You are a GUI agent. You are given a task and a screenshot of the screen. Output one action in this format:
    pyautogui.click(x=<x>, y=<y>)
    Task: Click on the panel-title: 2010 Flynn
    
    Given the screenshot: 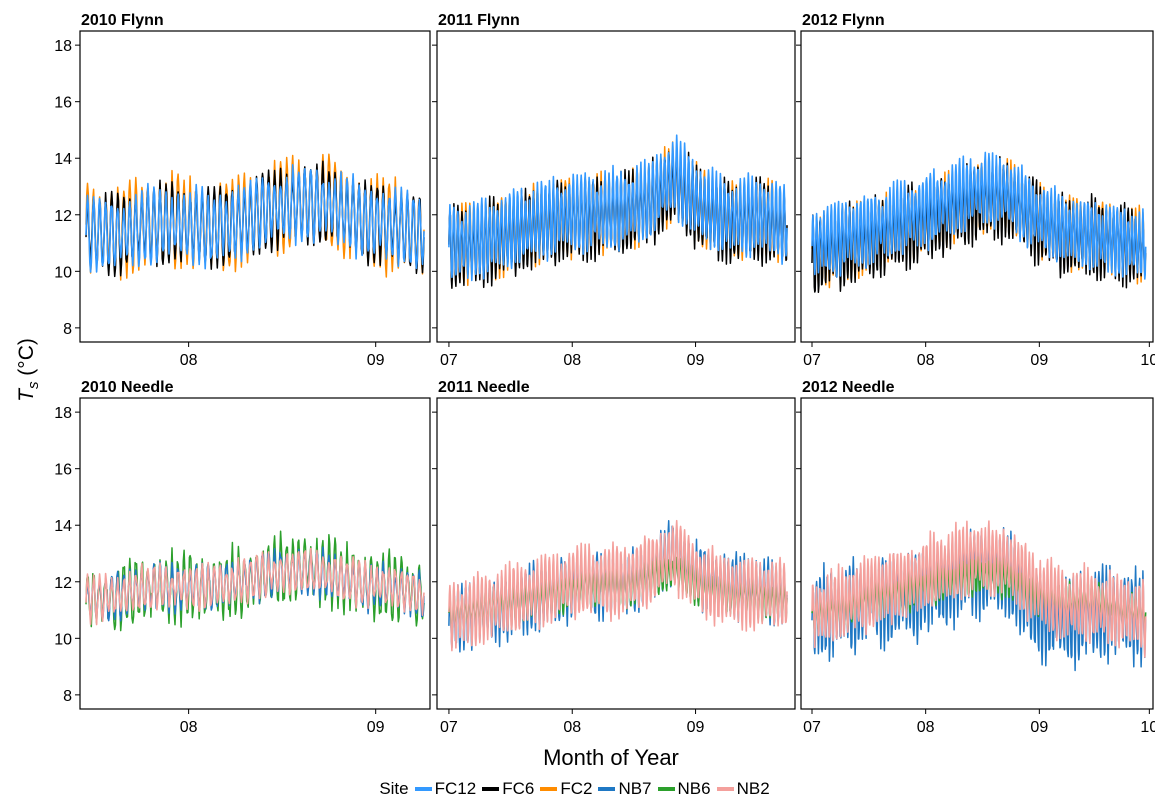 What is the action you would take?
    pyautogui.click(x=122, y=20)
    